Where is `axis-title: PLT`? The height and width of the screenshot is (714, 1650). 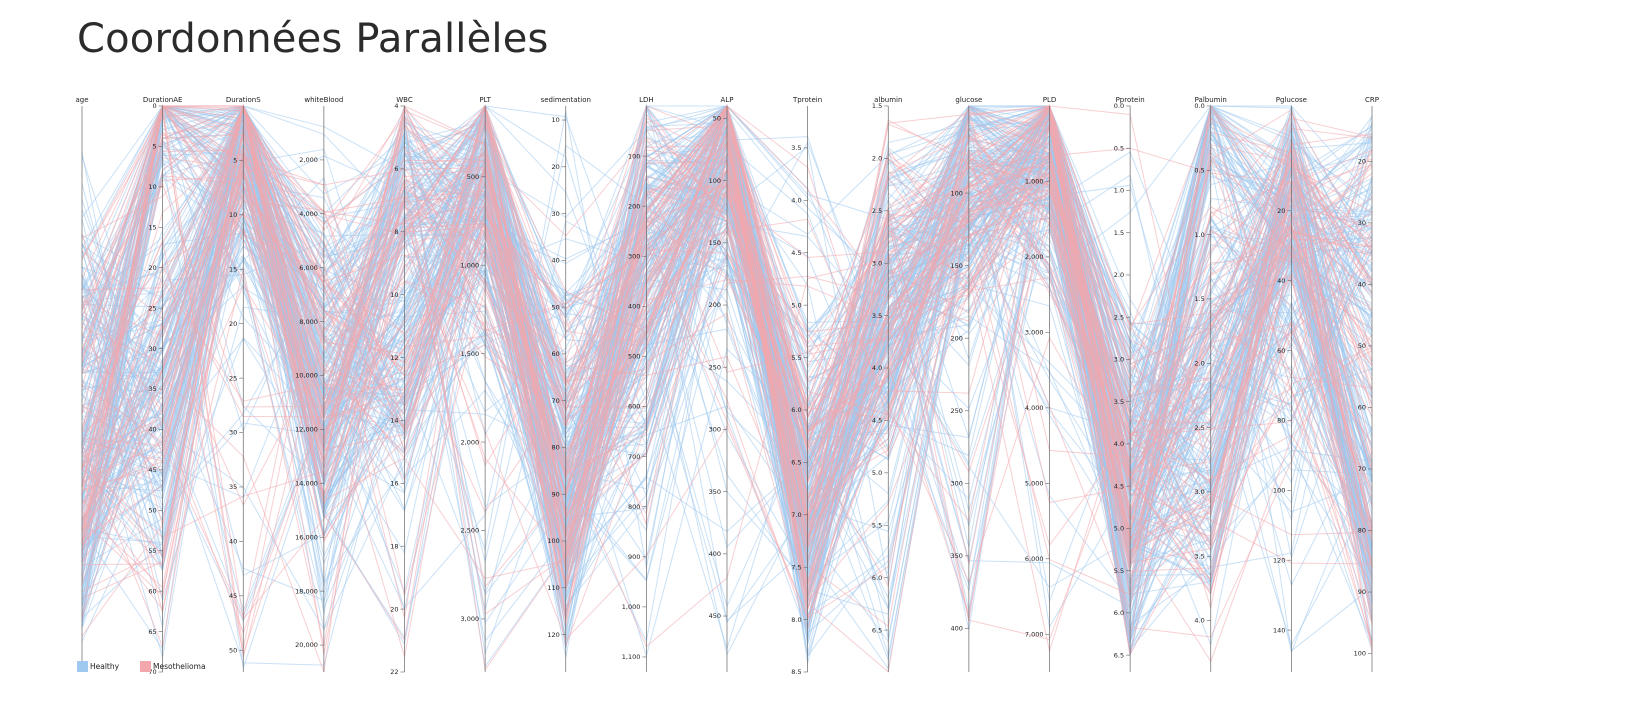 axis-title: PLT is located at coordinates (485, 100).